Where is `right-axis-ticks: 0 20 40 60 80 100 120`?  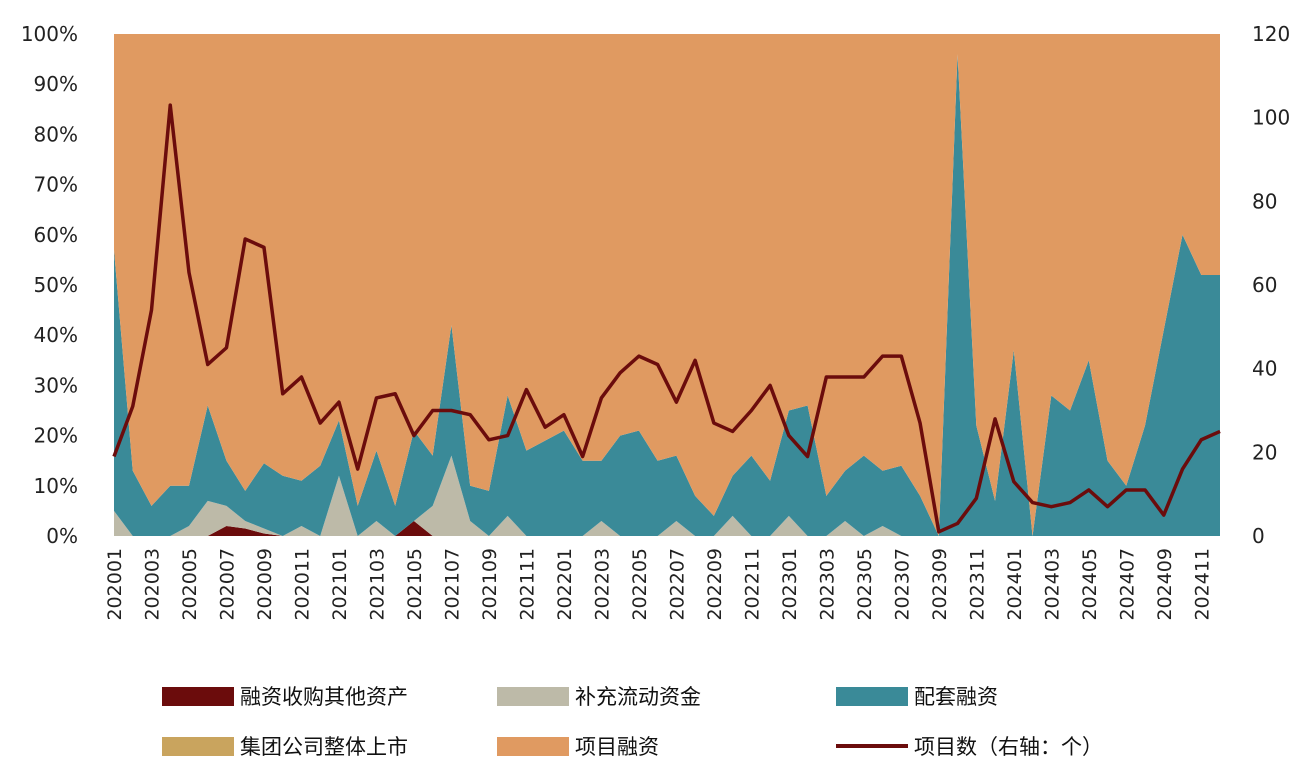
right-axis-ticks: 0 20 40 60 80 100 120 is located at coordinates (1271, 285).